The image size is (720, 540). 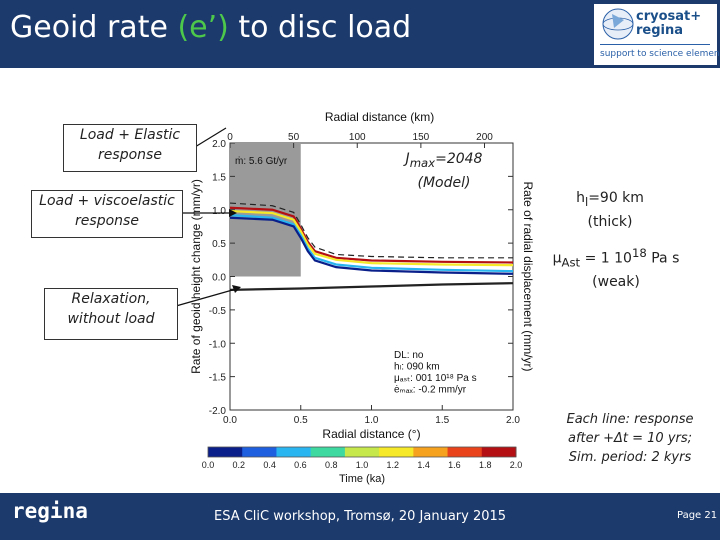 I want to click on y-tick-label: 1.5, so click(x=219, y=177).